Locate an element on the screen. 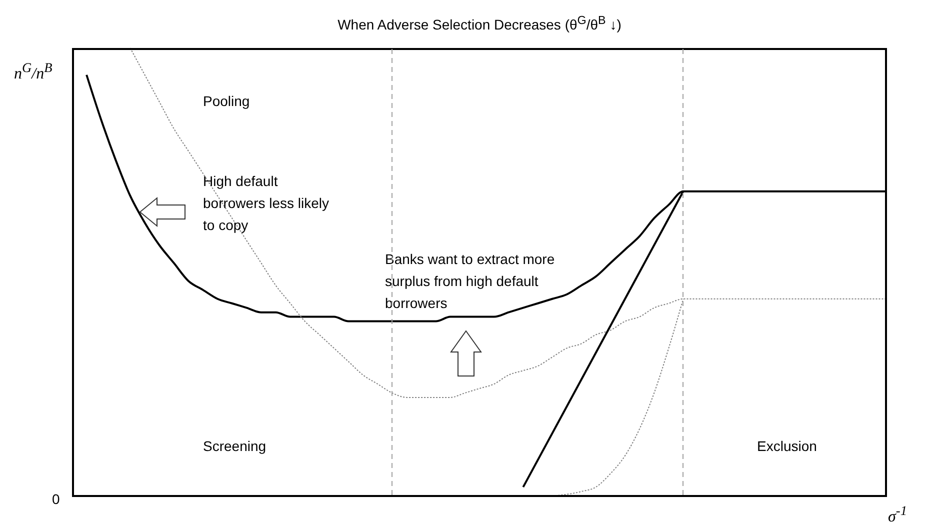  y-axis-title: n$^{G}$/n$^{B}$ is located at coordinates (33, 72).